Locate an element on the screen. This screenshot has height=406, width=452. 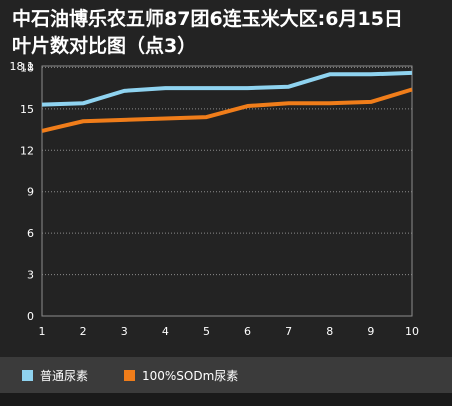
x-tick-label: 7 is located at coordinates (288, 331).